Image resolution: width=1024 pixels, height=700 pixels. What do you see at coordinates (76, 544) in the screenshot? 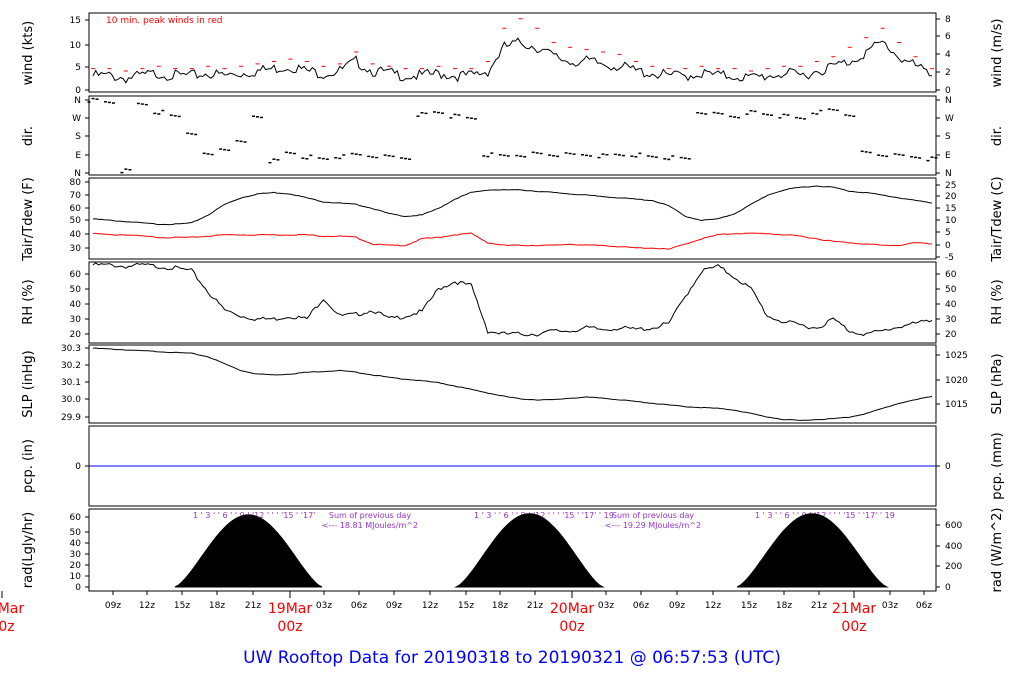
I see `rad-left-tick-label: 40` at bounding box center [76, 544].